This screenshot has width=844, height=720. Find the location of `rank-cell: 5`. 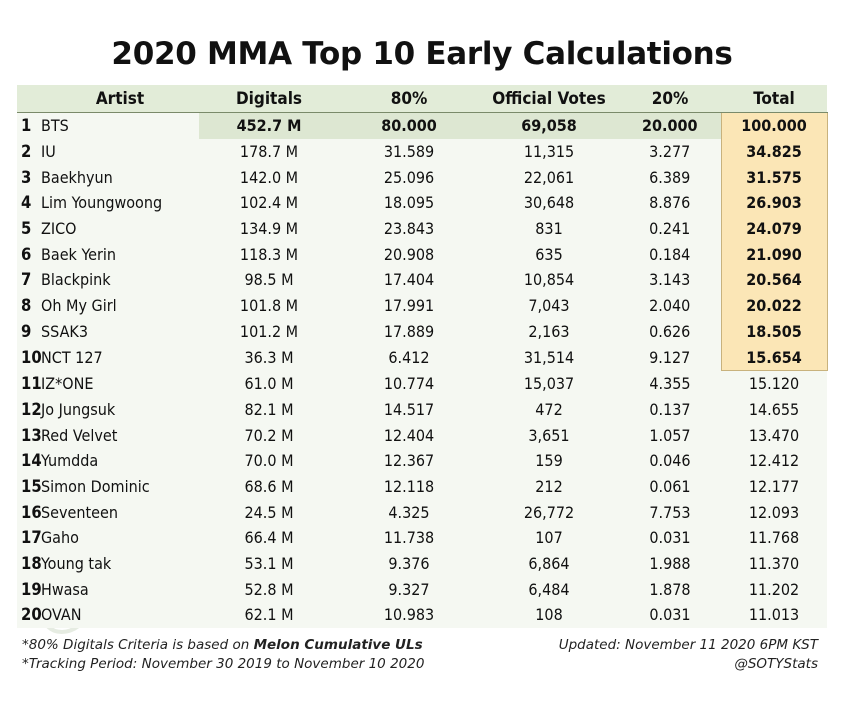

rank-cell: 5 is located at coordinates (26, 229).